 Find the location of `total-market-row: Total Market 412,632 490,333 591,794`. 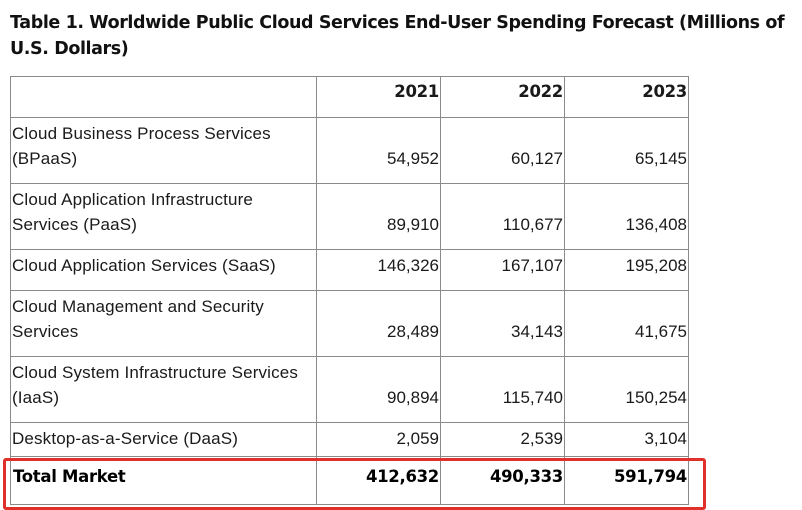

total-market-row: Total Market 412,632 490,333 591,794 is located at coordinates (349, 480).